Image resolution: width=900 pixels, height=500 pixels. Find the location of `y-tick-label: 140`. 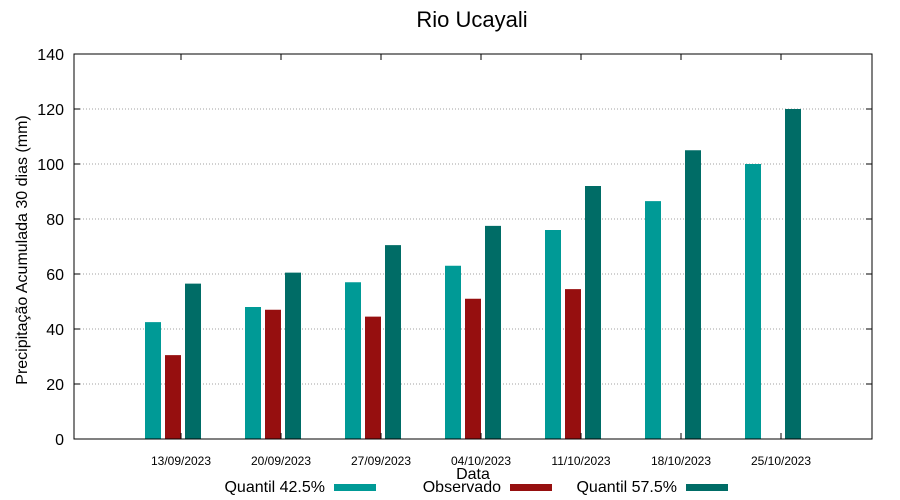

y-tick-label: 140 is located at coordinates (50, 55).